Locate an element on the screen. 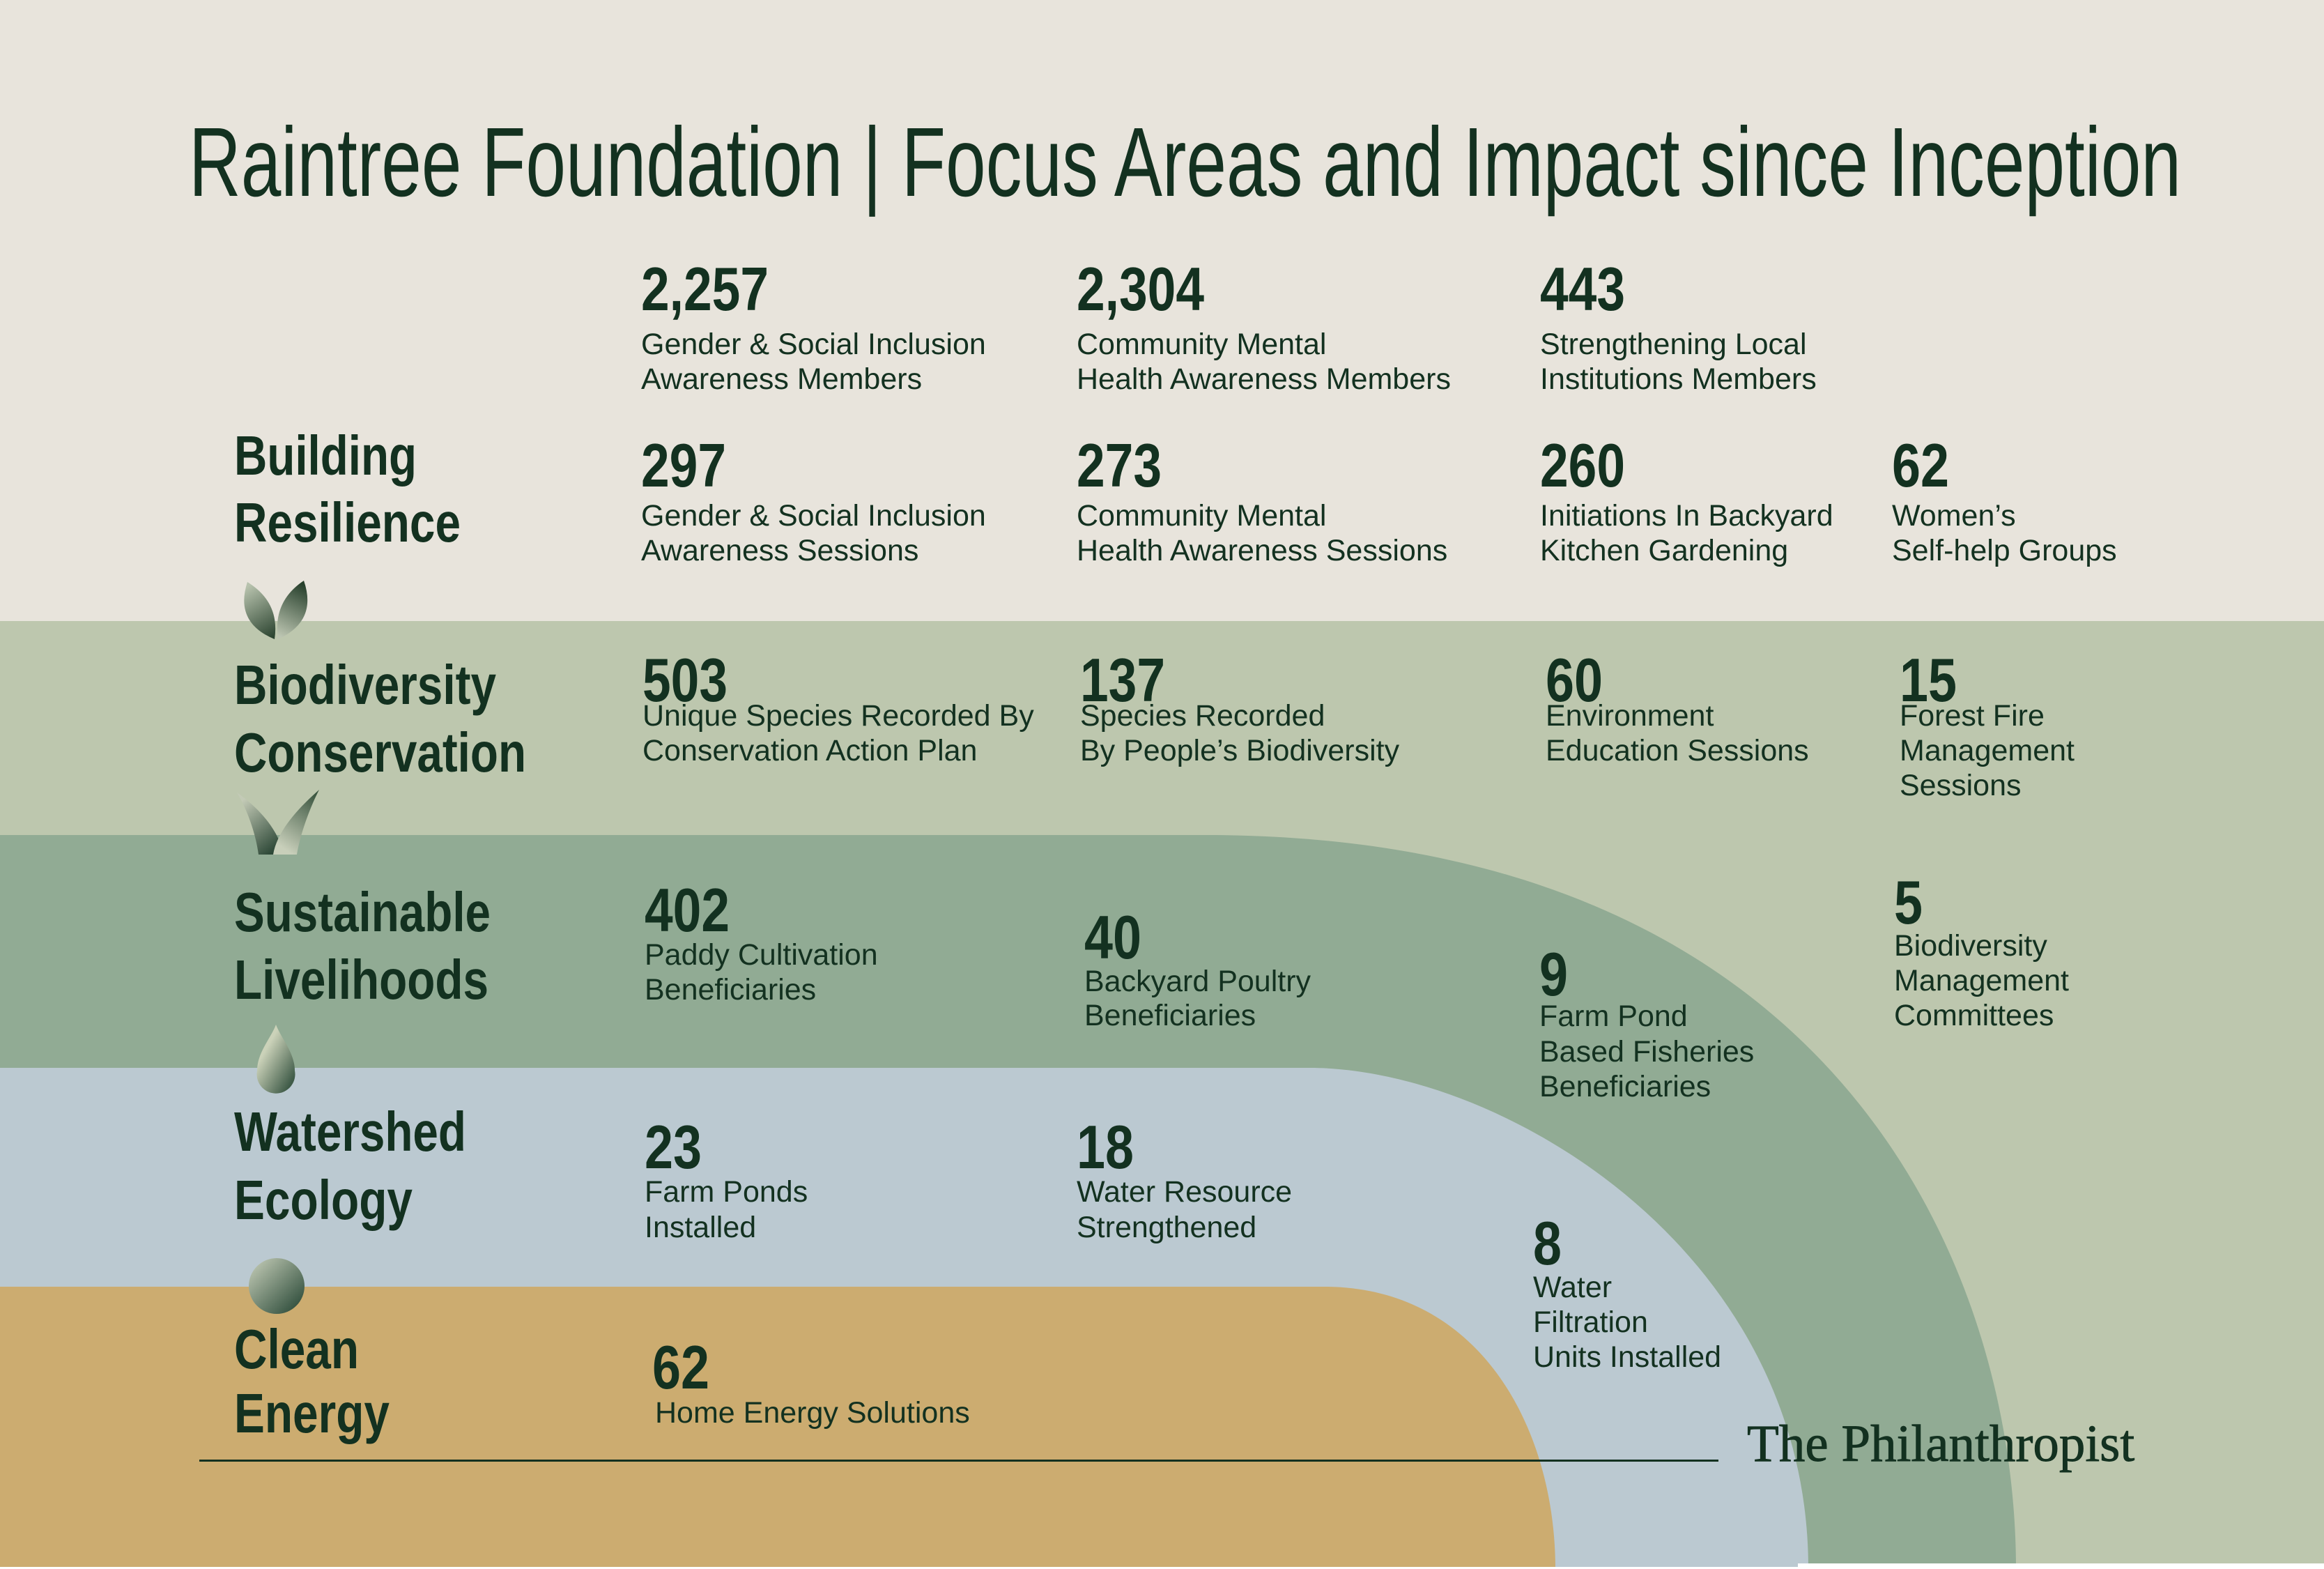  svg-text: Building is located at coordinates (325, 455).